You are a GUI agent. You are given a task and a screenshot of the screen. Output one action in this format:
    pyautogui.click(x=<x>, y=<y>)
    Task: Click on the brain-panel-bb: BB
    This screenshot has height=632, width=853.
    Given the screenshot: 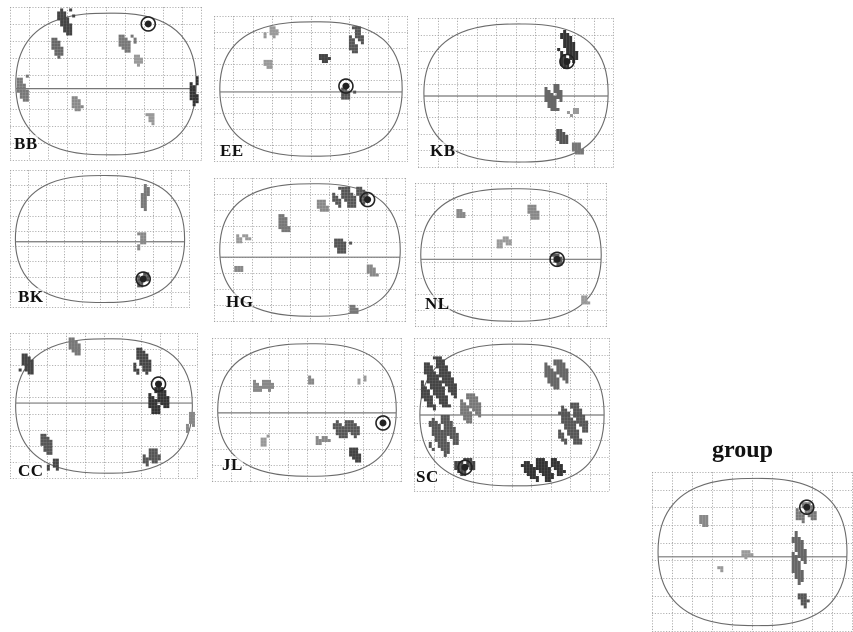 What is the action you would take?
    pyautogui.click(x=106, y=84)
    